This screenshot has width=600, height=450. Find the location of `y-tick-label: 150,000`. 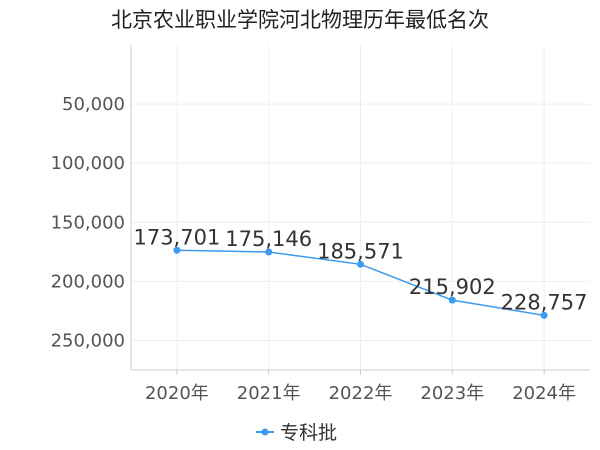

y-tick-label: 150,000 is located at coordinates (88, 222).